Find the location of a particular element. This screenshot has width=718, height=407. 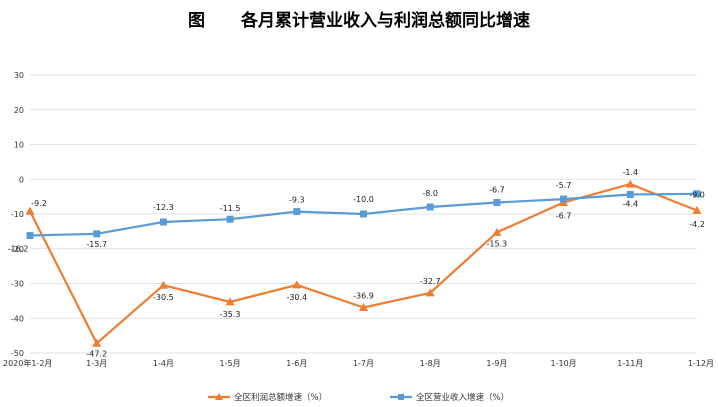

data-label: -11.5 is located at coordinates (230, 208).